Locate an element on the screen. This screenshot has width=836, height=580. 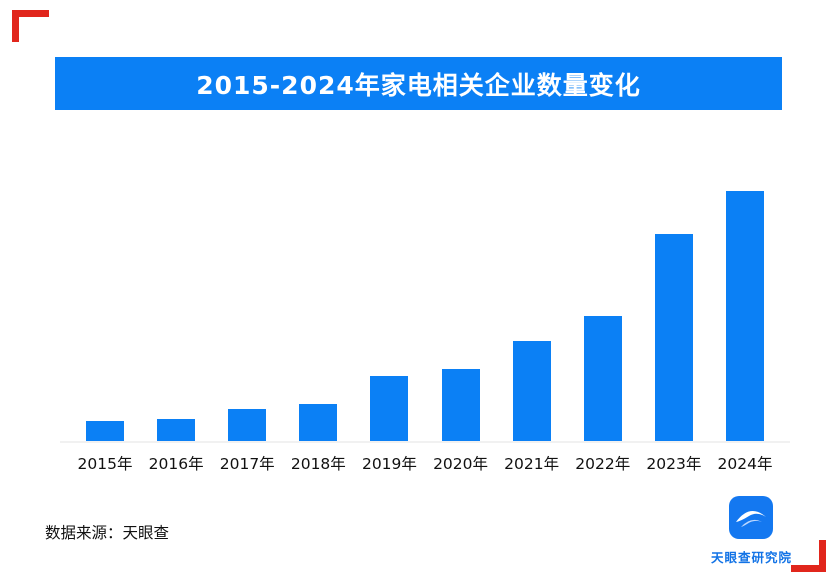
bar-column: 2023年 is located at coordinates (674, 338).